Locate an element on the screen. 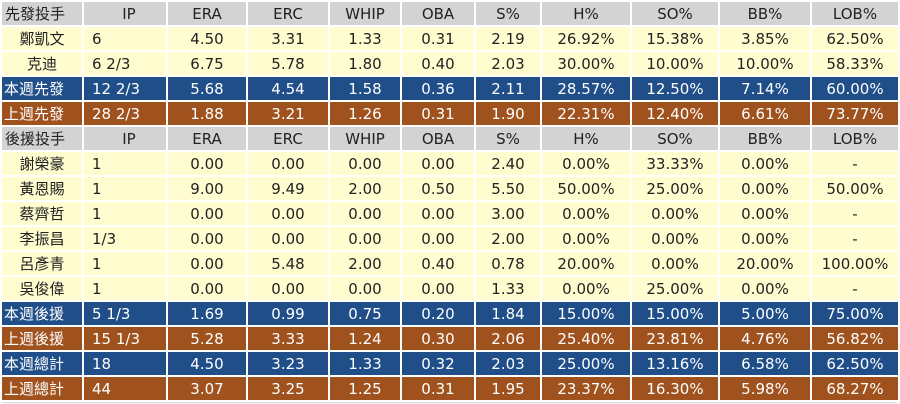 The image size is (900, 404). cell-s-pct: 0.78 is located at coordinates (508, 263).